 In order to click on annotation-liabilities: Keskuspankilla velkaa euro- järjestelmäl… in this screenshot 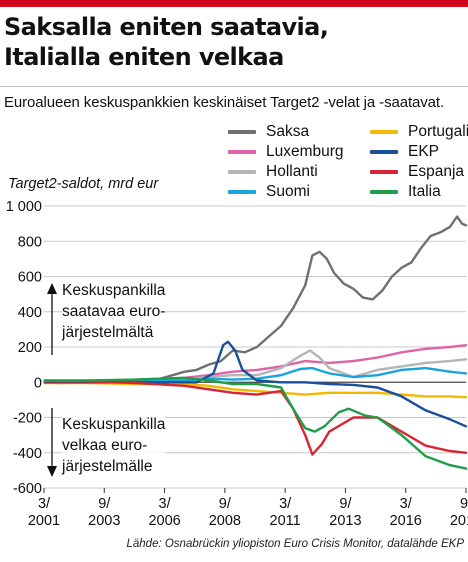, I will do `click(114, 445)`.